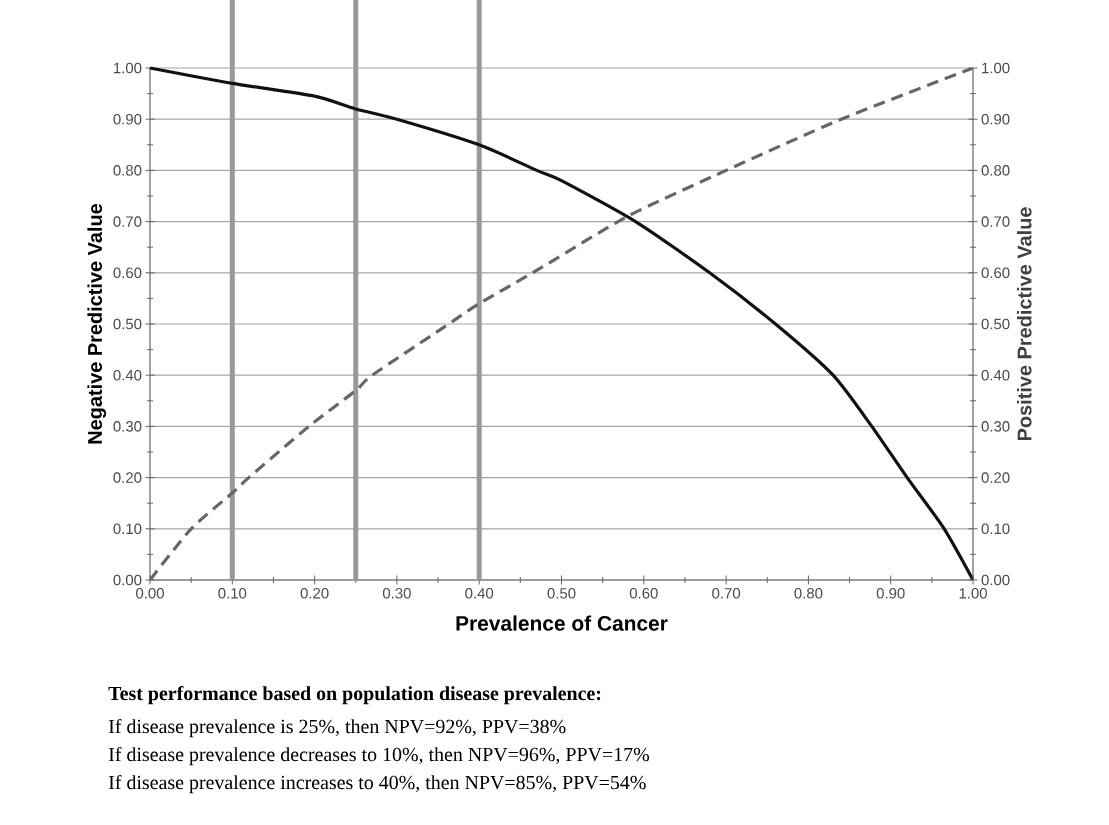 This screenshot has width=1109, height=825. I want to click on x-axis-title: Prevalence of Cancer, so click(562, 623).